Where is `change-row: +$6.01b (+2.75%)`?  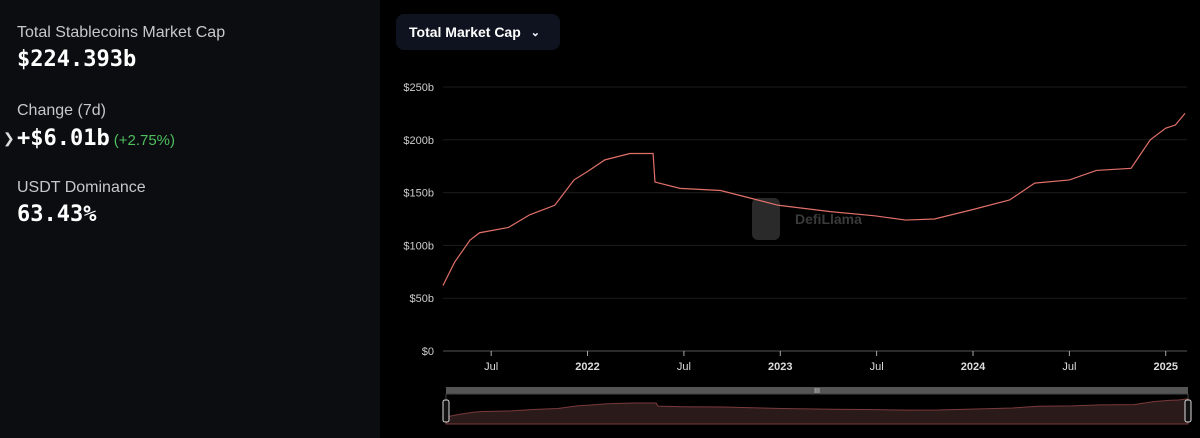
change-row: +$6.01b (+2.75%) is located at coordinates (96, 138).